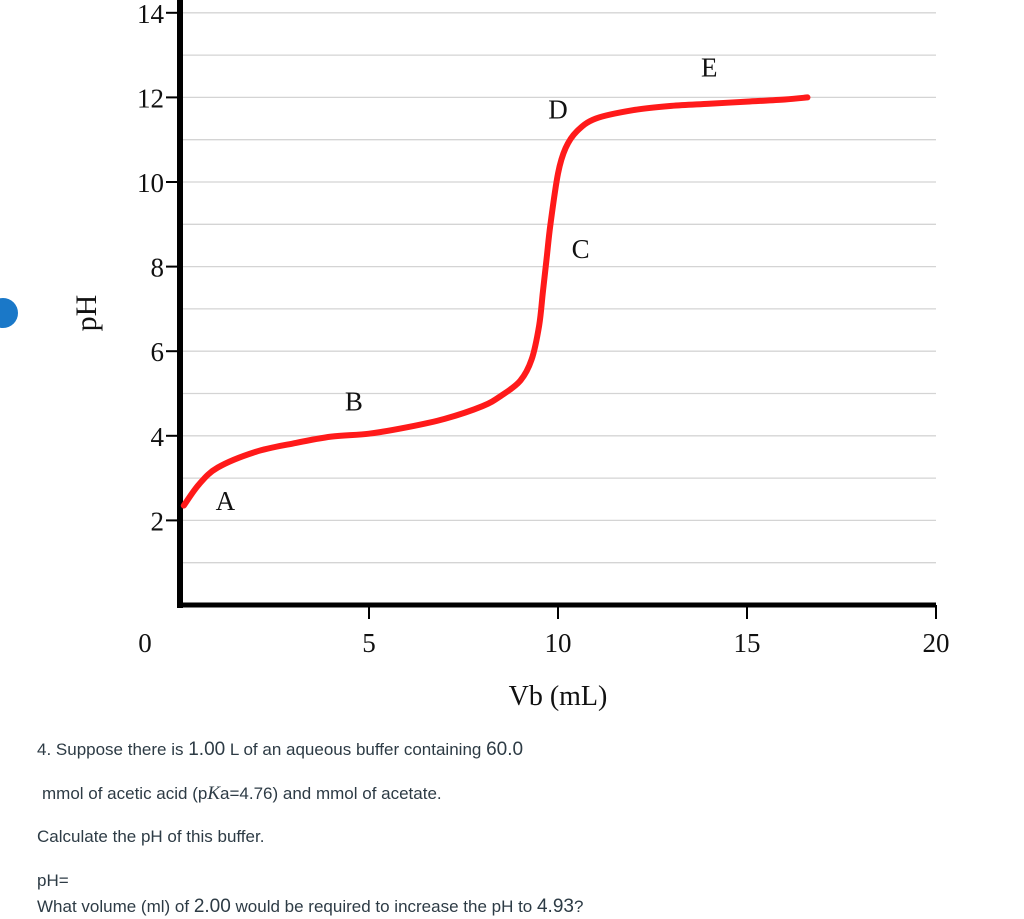  What do you see at coordinates (158, 352) in the screenshot?
I see `y-tick-label: 6` at bounding box center [158, 352].